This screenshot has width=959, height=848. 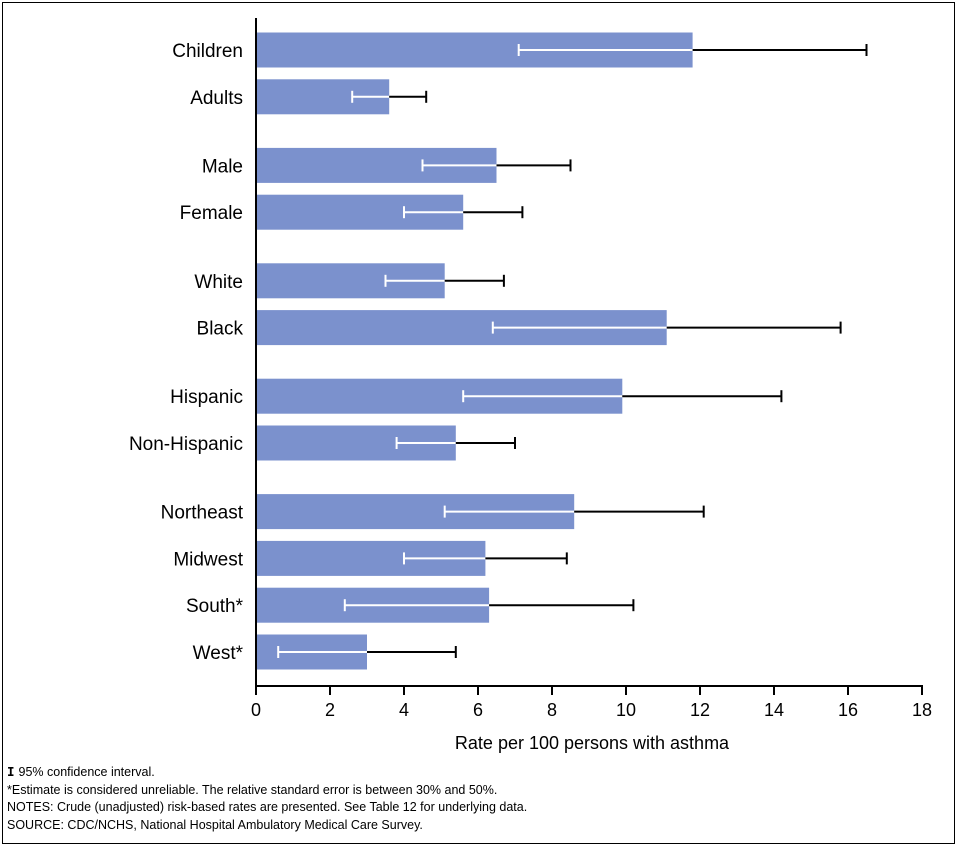 I want to click on error-bar-black, so click(x=666, y=327).